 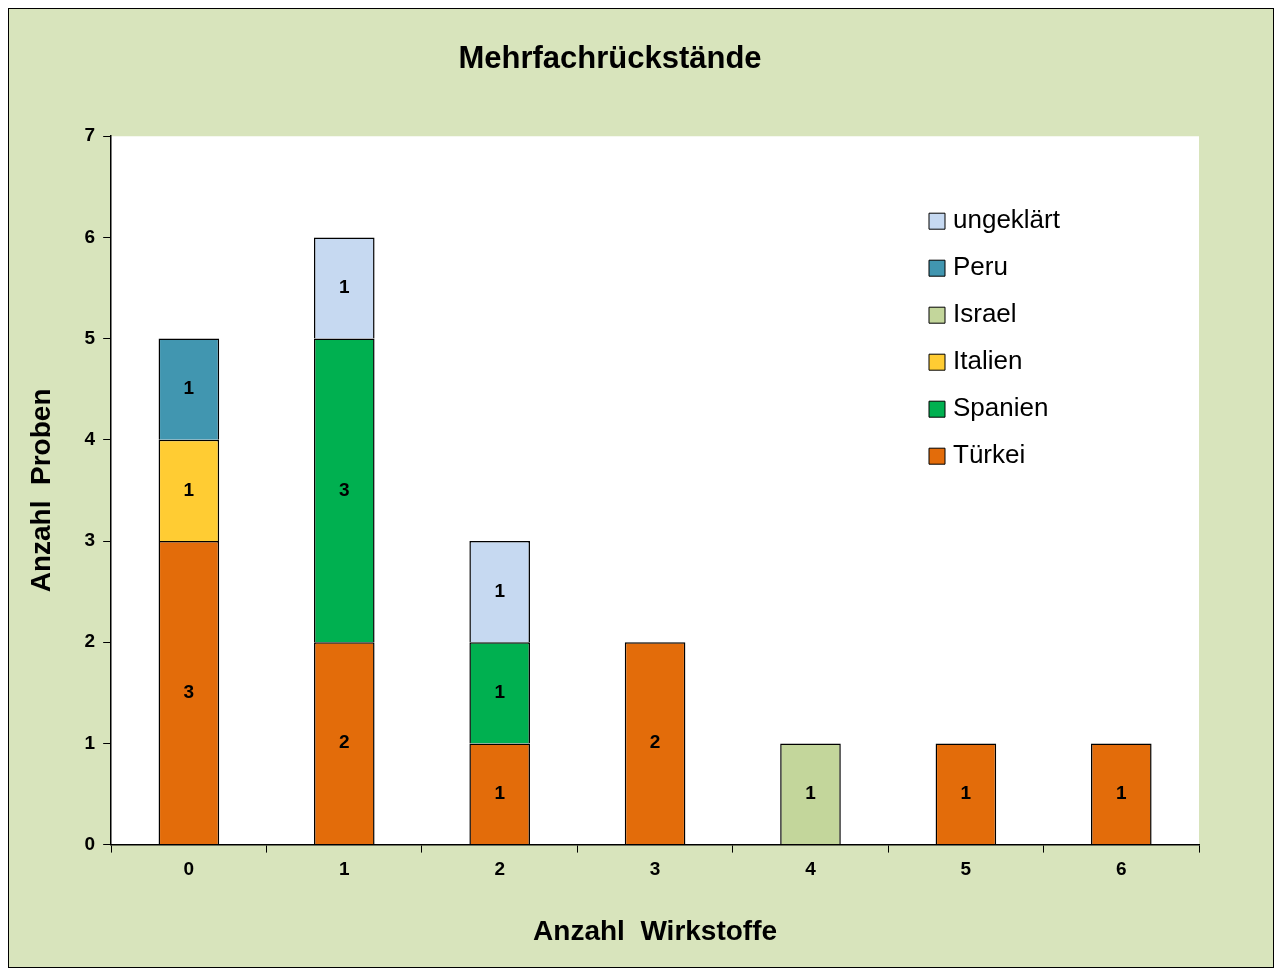 What do you see at coordinates (90, 540) in the screenshot?
I see `y-tick-label: 3` at bounding box center [90, 540].